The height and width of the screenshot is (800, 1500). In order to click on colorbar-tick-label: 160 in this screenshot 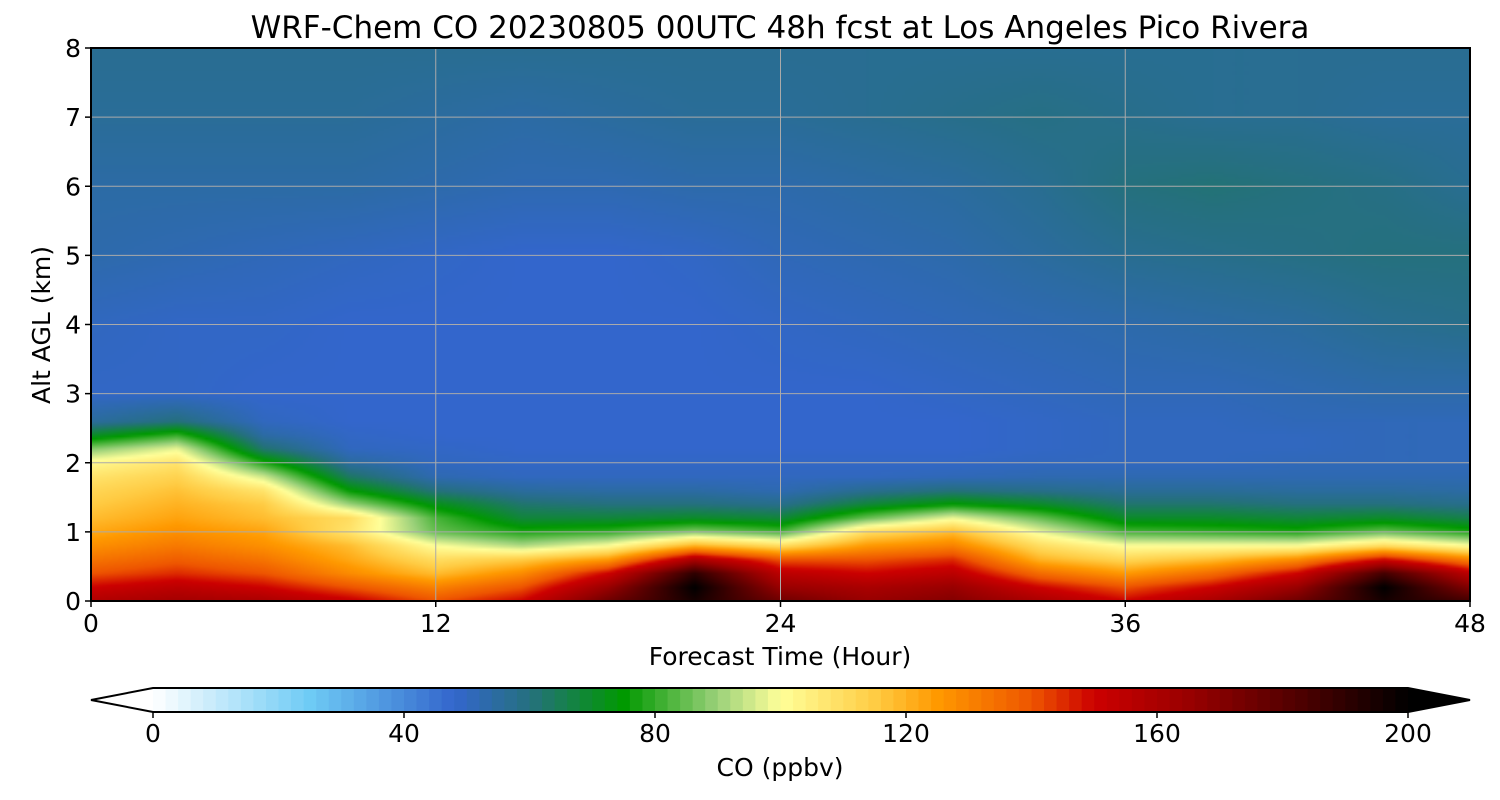, I will do `click(1157, 733)`.